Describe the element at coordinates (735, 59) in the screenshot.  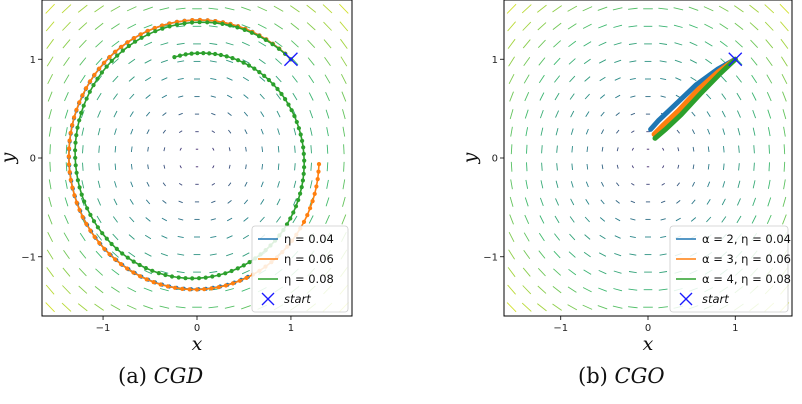
I see `b-start-marker-b` at that location.